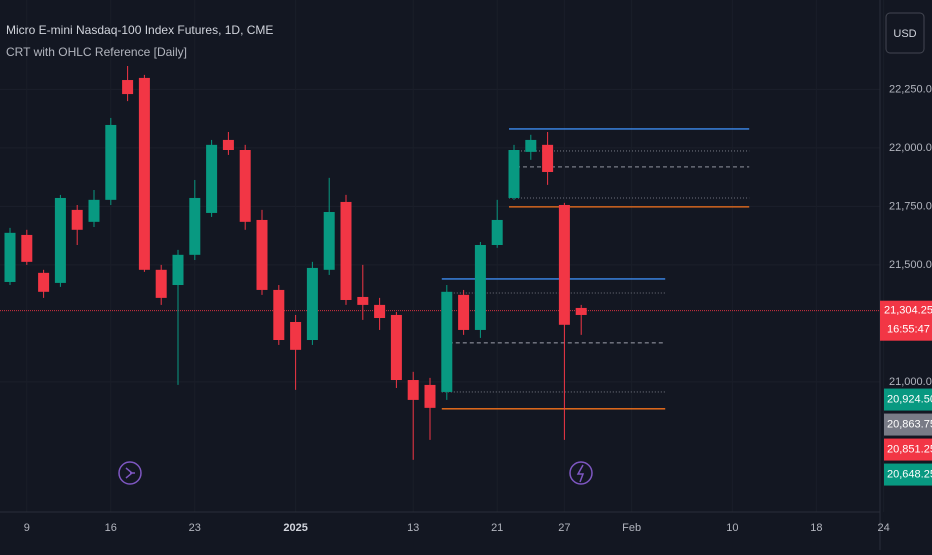 The height and width of the screenshot is (555, 932). Describe the element at coordinates (910, 265) in the screenshot. I see `y-tick-label: 21,500.00` at that location.